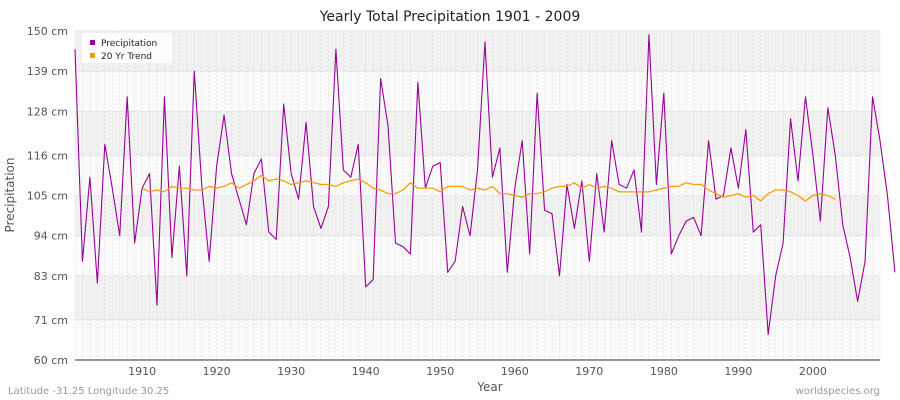  What do you see at coordinates (51, 320) in the screenshot?
I see `y-tick-label: 71 cm` at bounding box center [51, 320].